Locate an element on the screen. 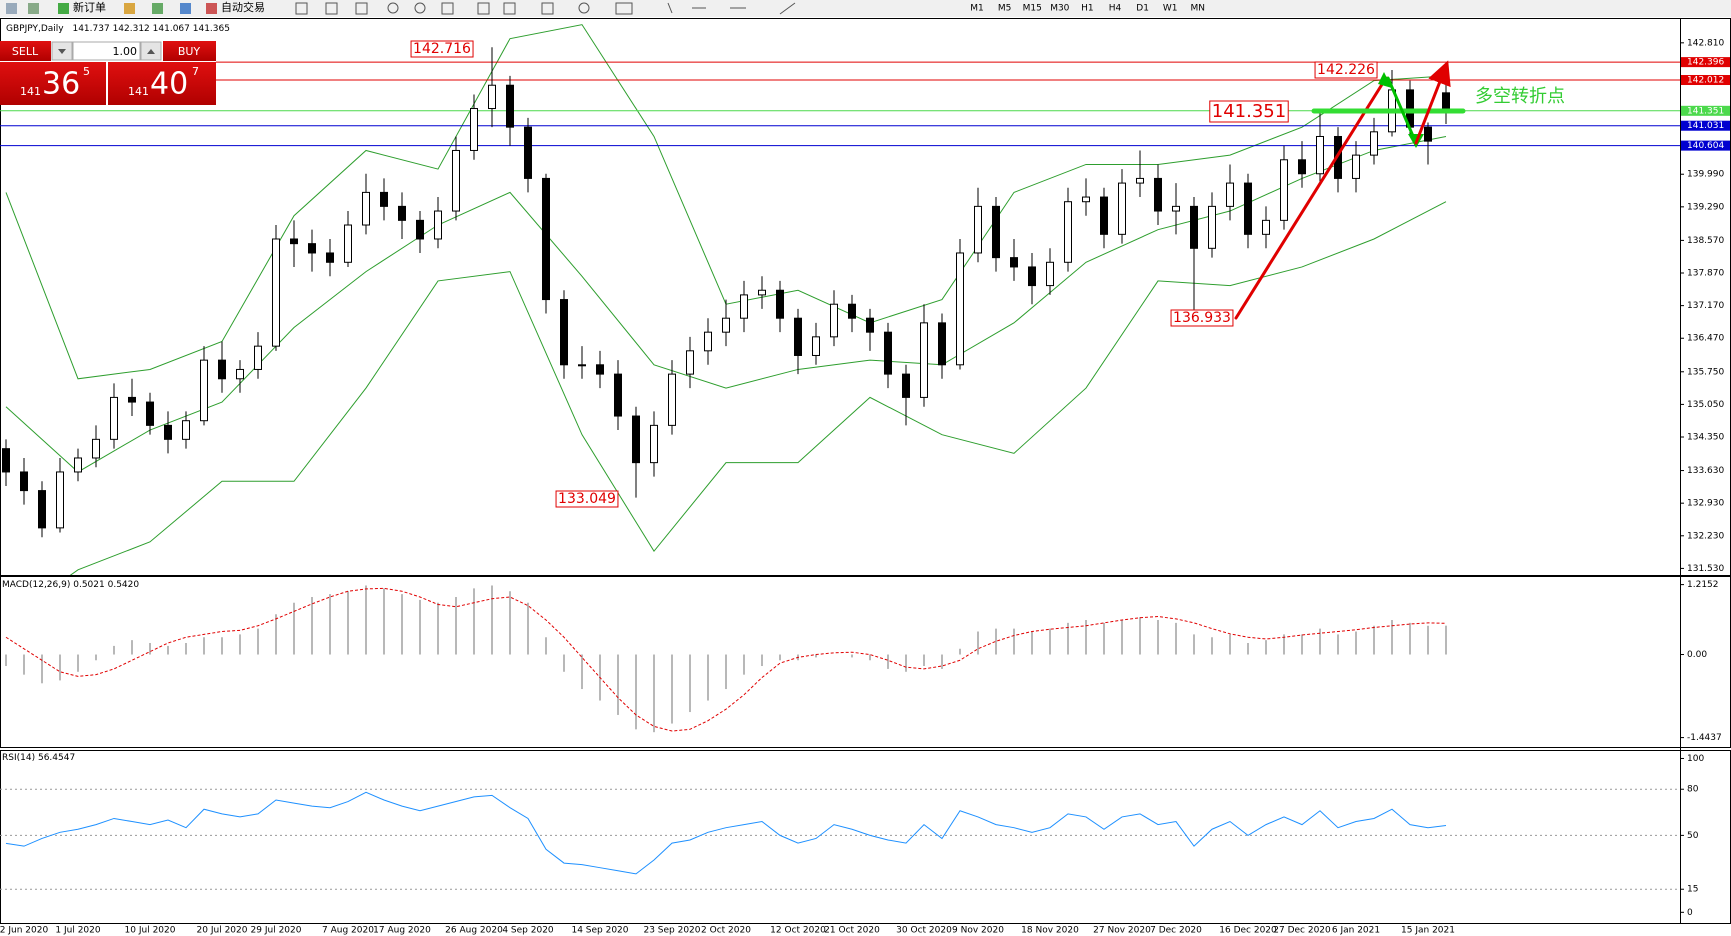 The height and width of the screenshot is (936, 1731). y-tick-label: 131.530 is located at coordinates (1705, 569).